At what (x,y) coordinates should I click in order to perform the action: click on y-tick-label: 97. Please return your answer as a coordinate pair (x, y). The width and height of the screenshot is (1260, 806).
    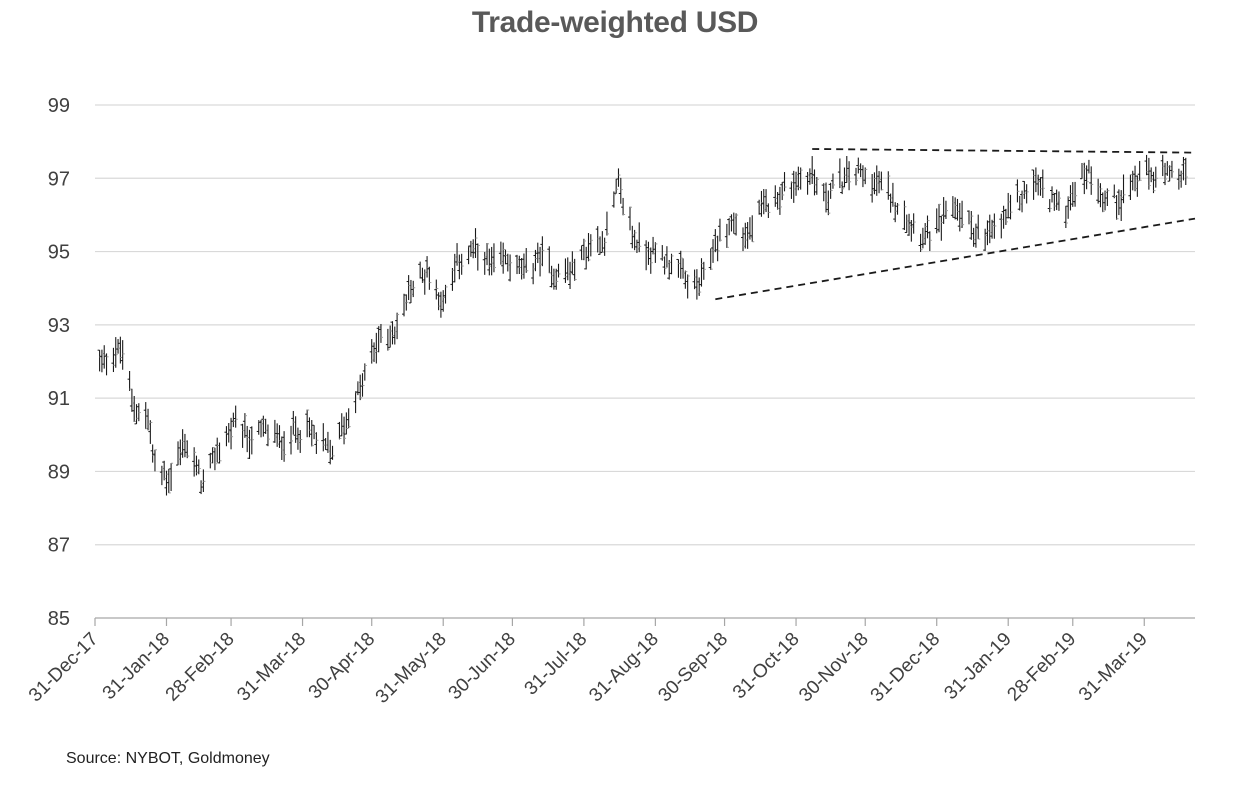
    Looking at the image, I should click on (59, 179).